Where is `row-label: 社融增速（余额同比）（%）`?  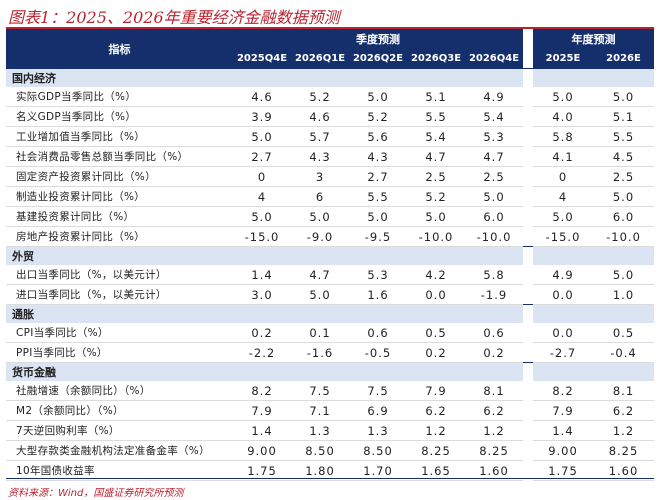
row-label: 社融增速（余额同比）（%） is located at coordinates (119, 391).